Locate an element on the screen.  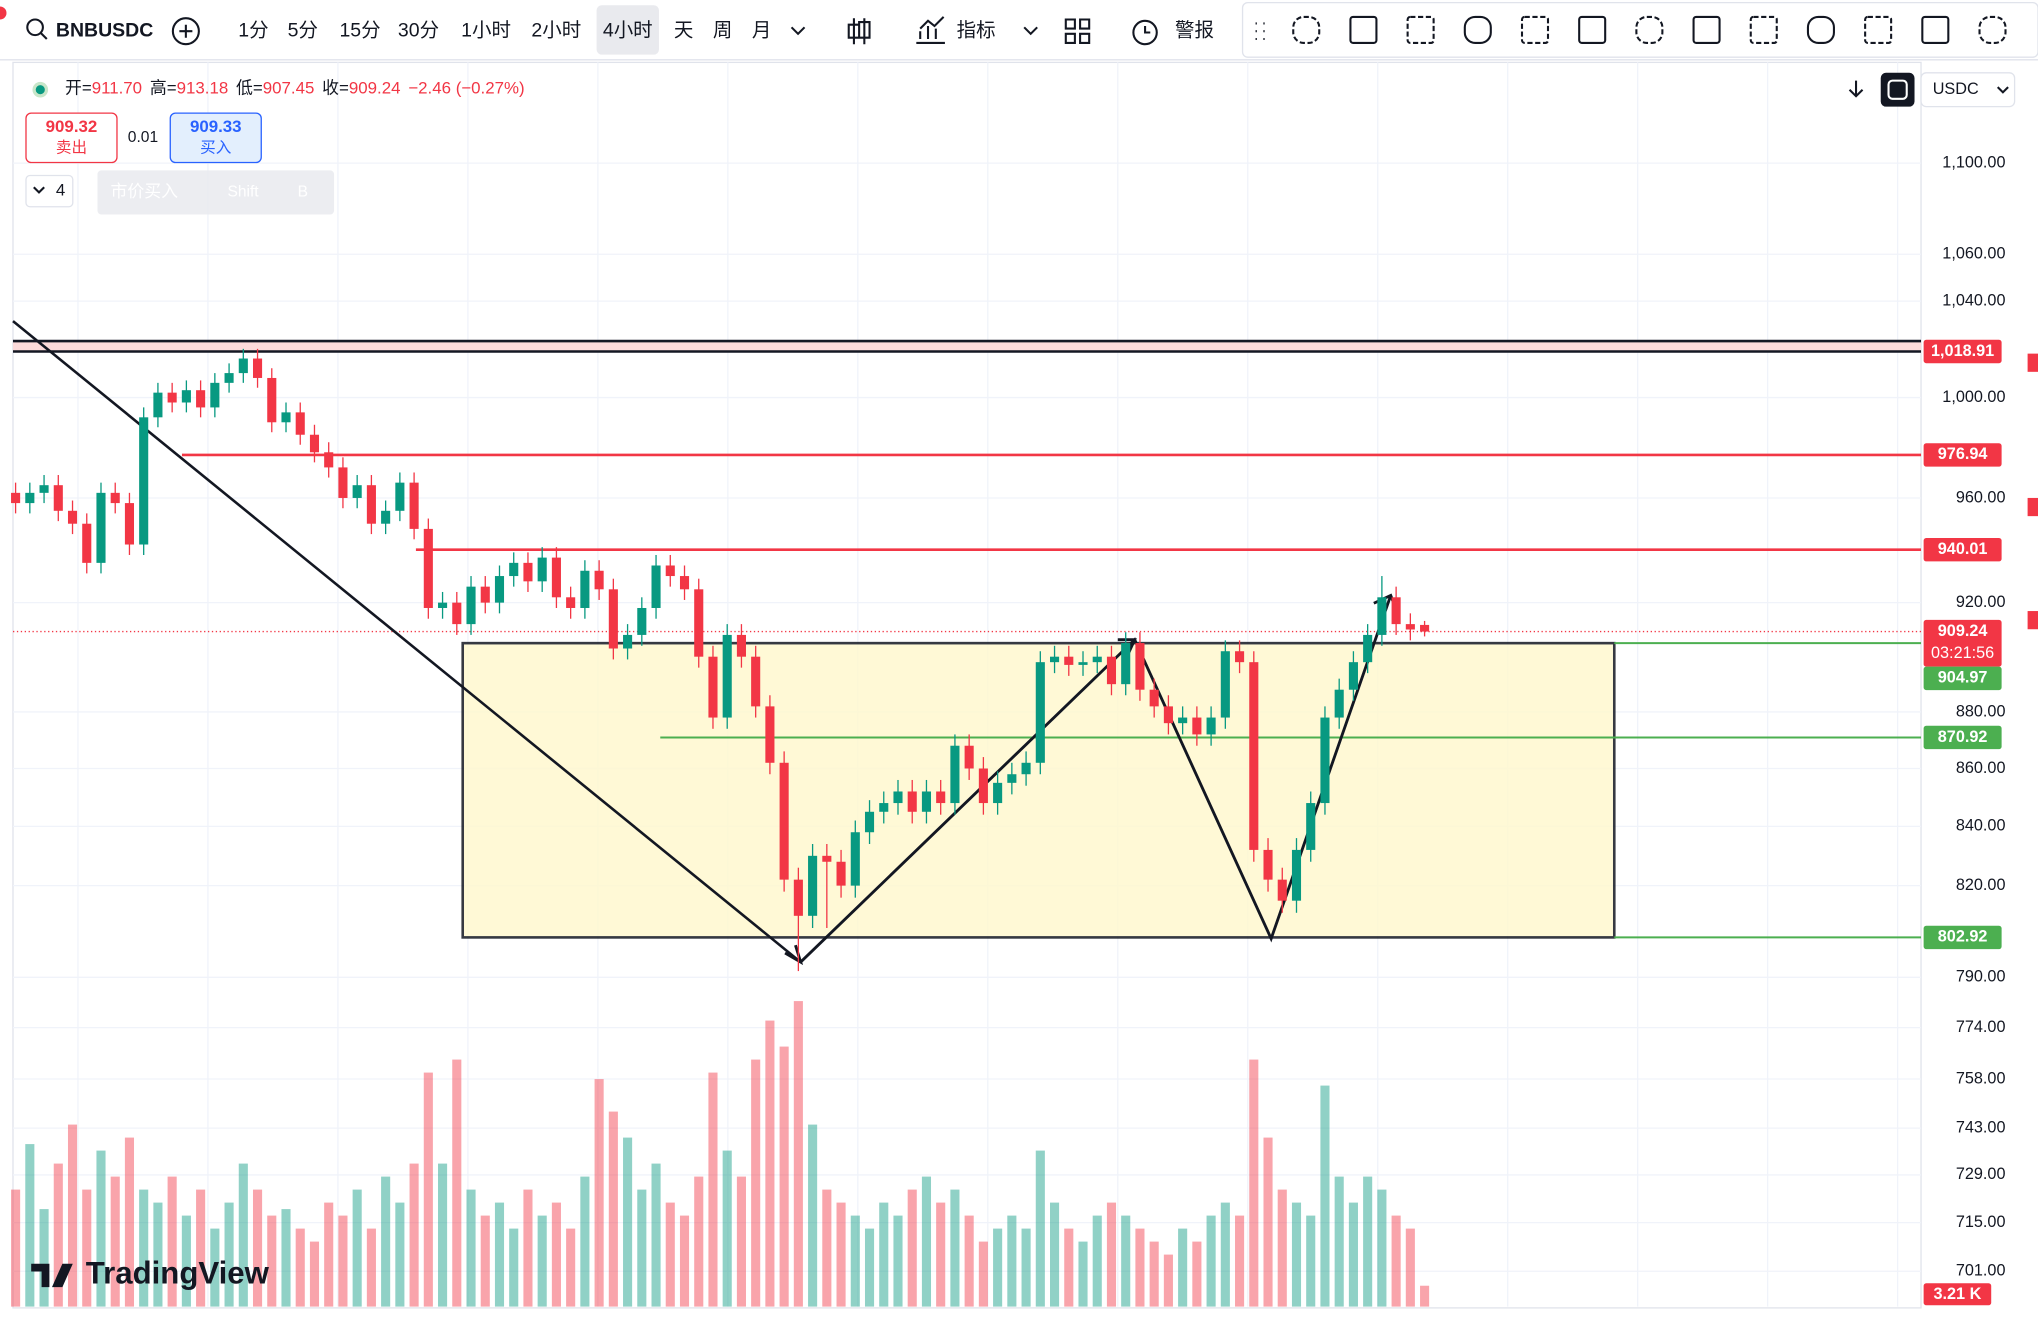
layout-icon is located at coordinates (1077, 31).